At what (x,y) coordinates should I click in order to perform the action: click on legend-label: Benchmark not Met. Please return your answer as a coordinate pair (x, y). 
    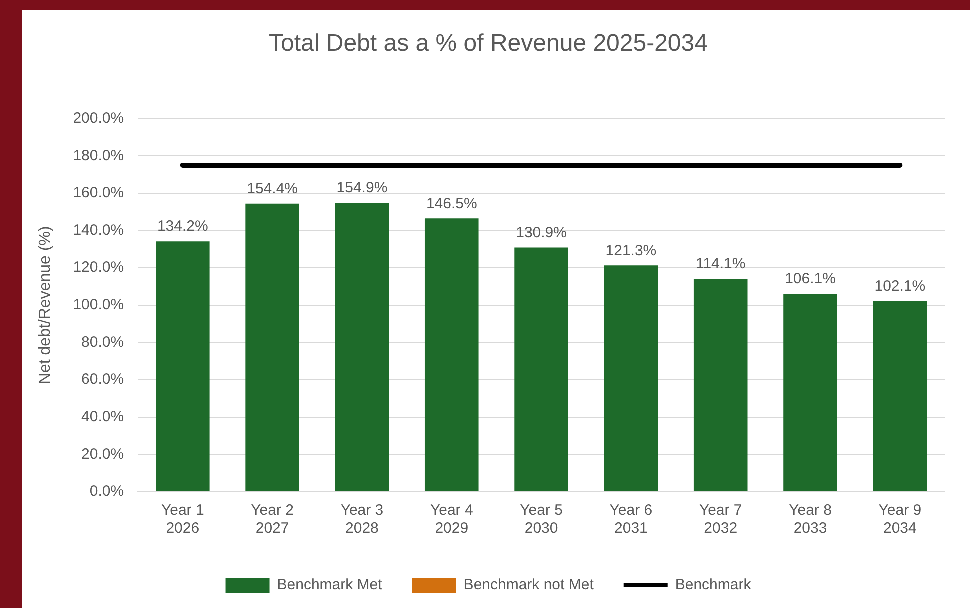
    Looking at the image, I should click on (529, 585).